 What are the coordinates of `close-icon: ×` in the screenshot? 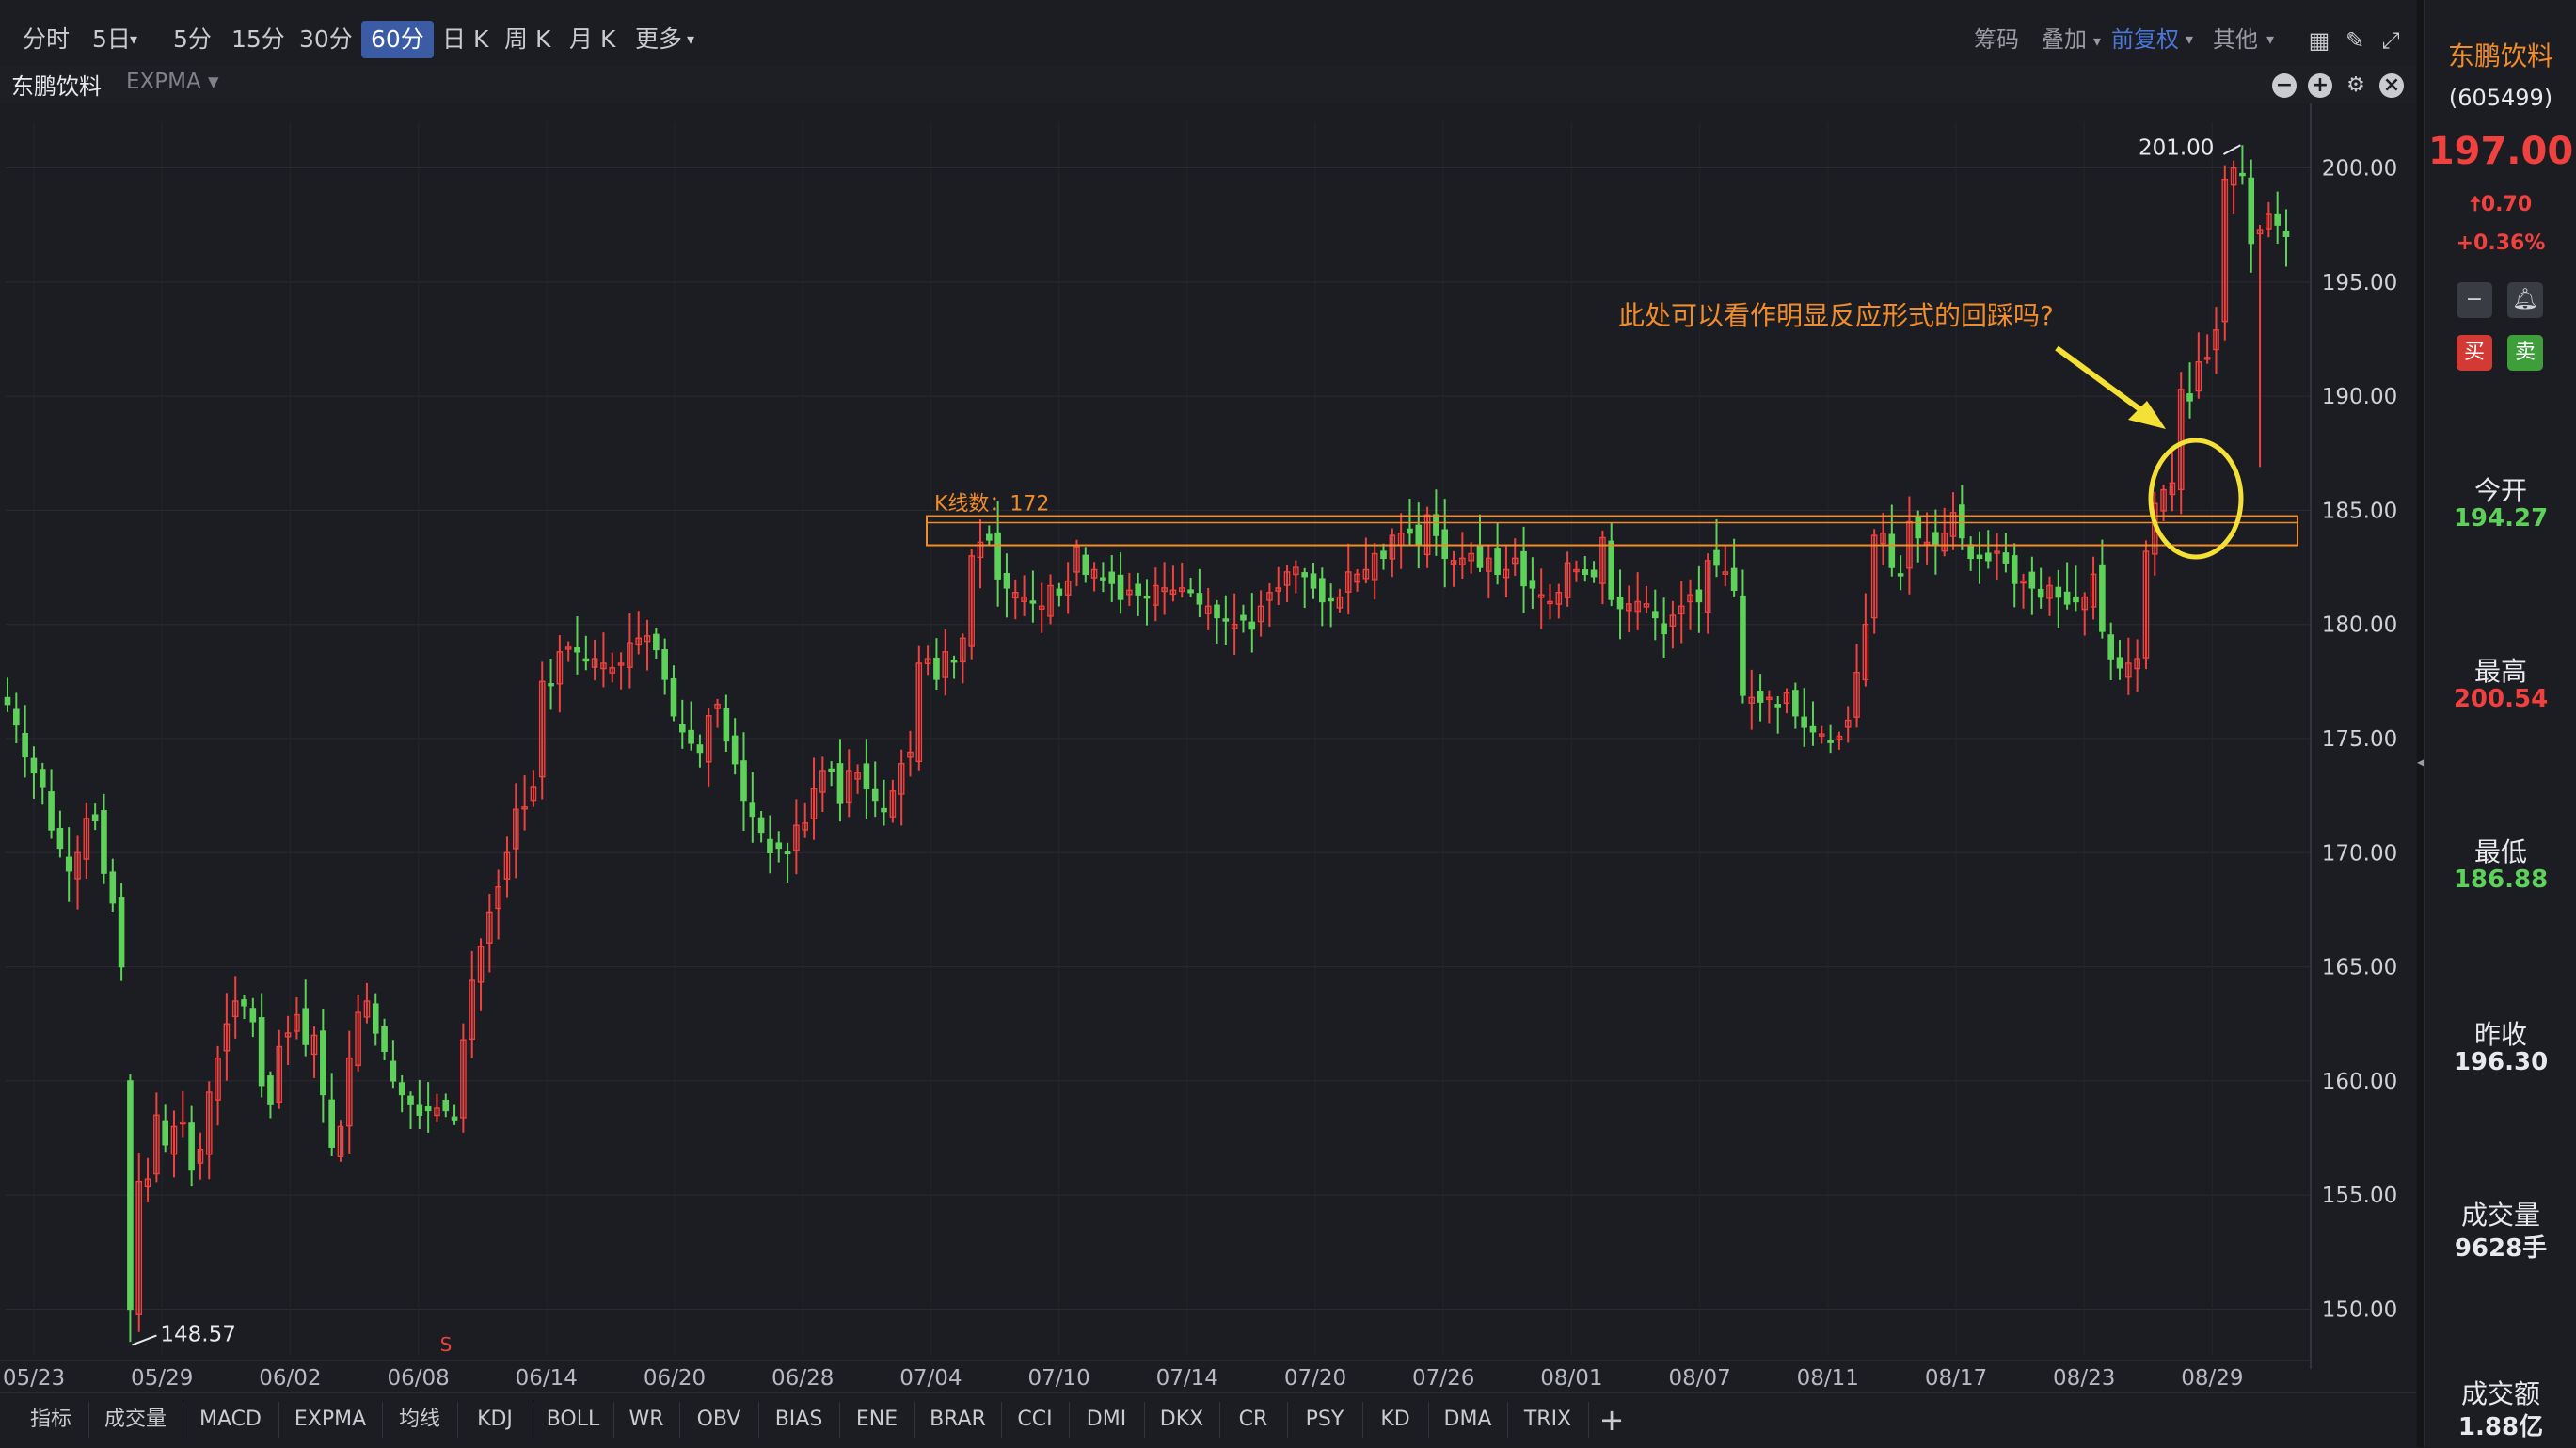 It's located at (2391, 85).